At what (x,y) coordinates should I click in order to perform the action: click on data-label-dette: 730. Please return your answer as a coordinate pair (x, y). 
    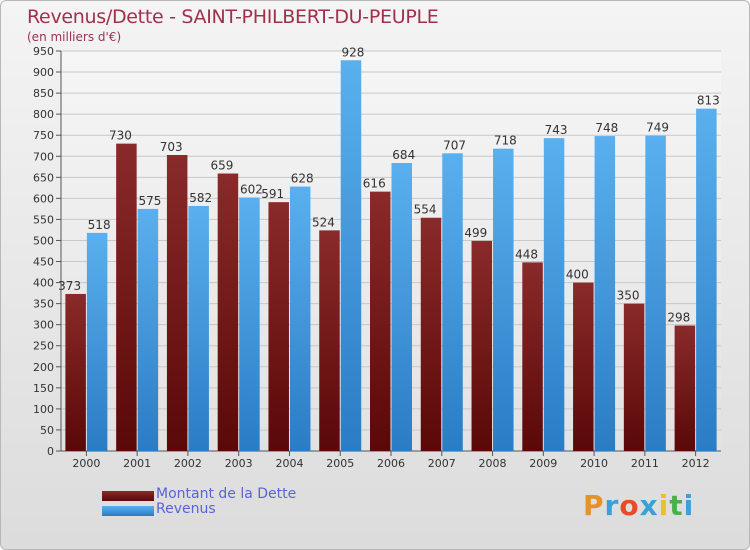
    Looking at the image, I should click on (120, 136).